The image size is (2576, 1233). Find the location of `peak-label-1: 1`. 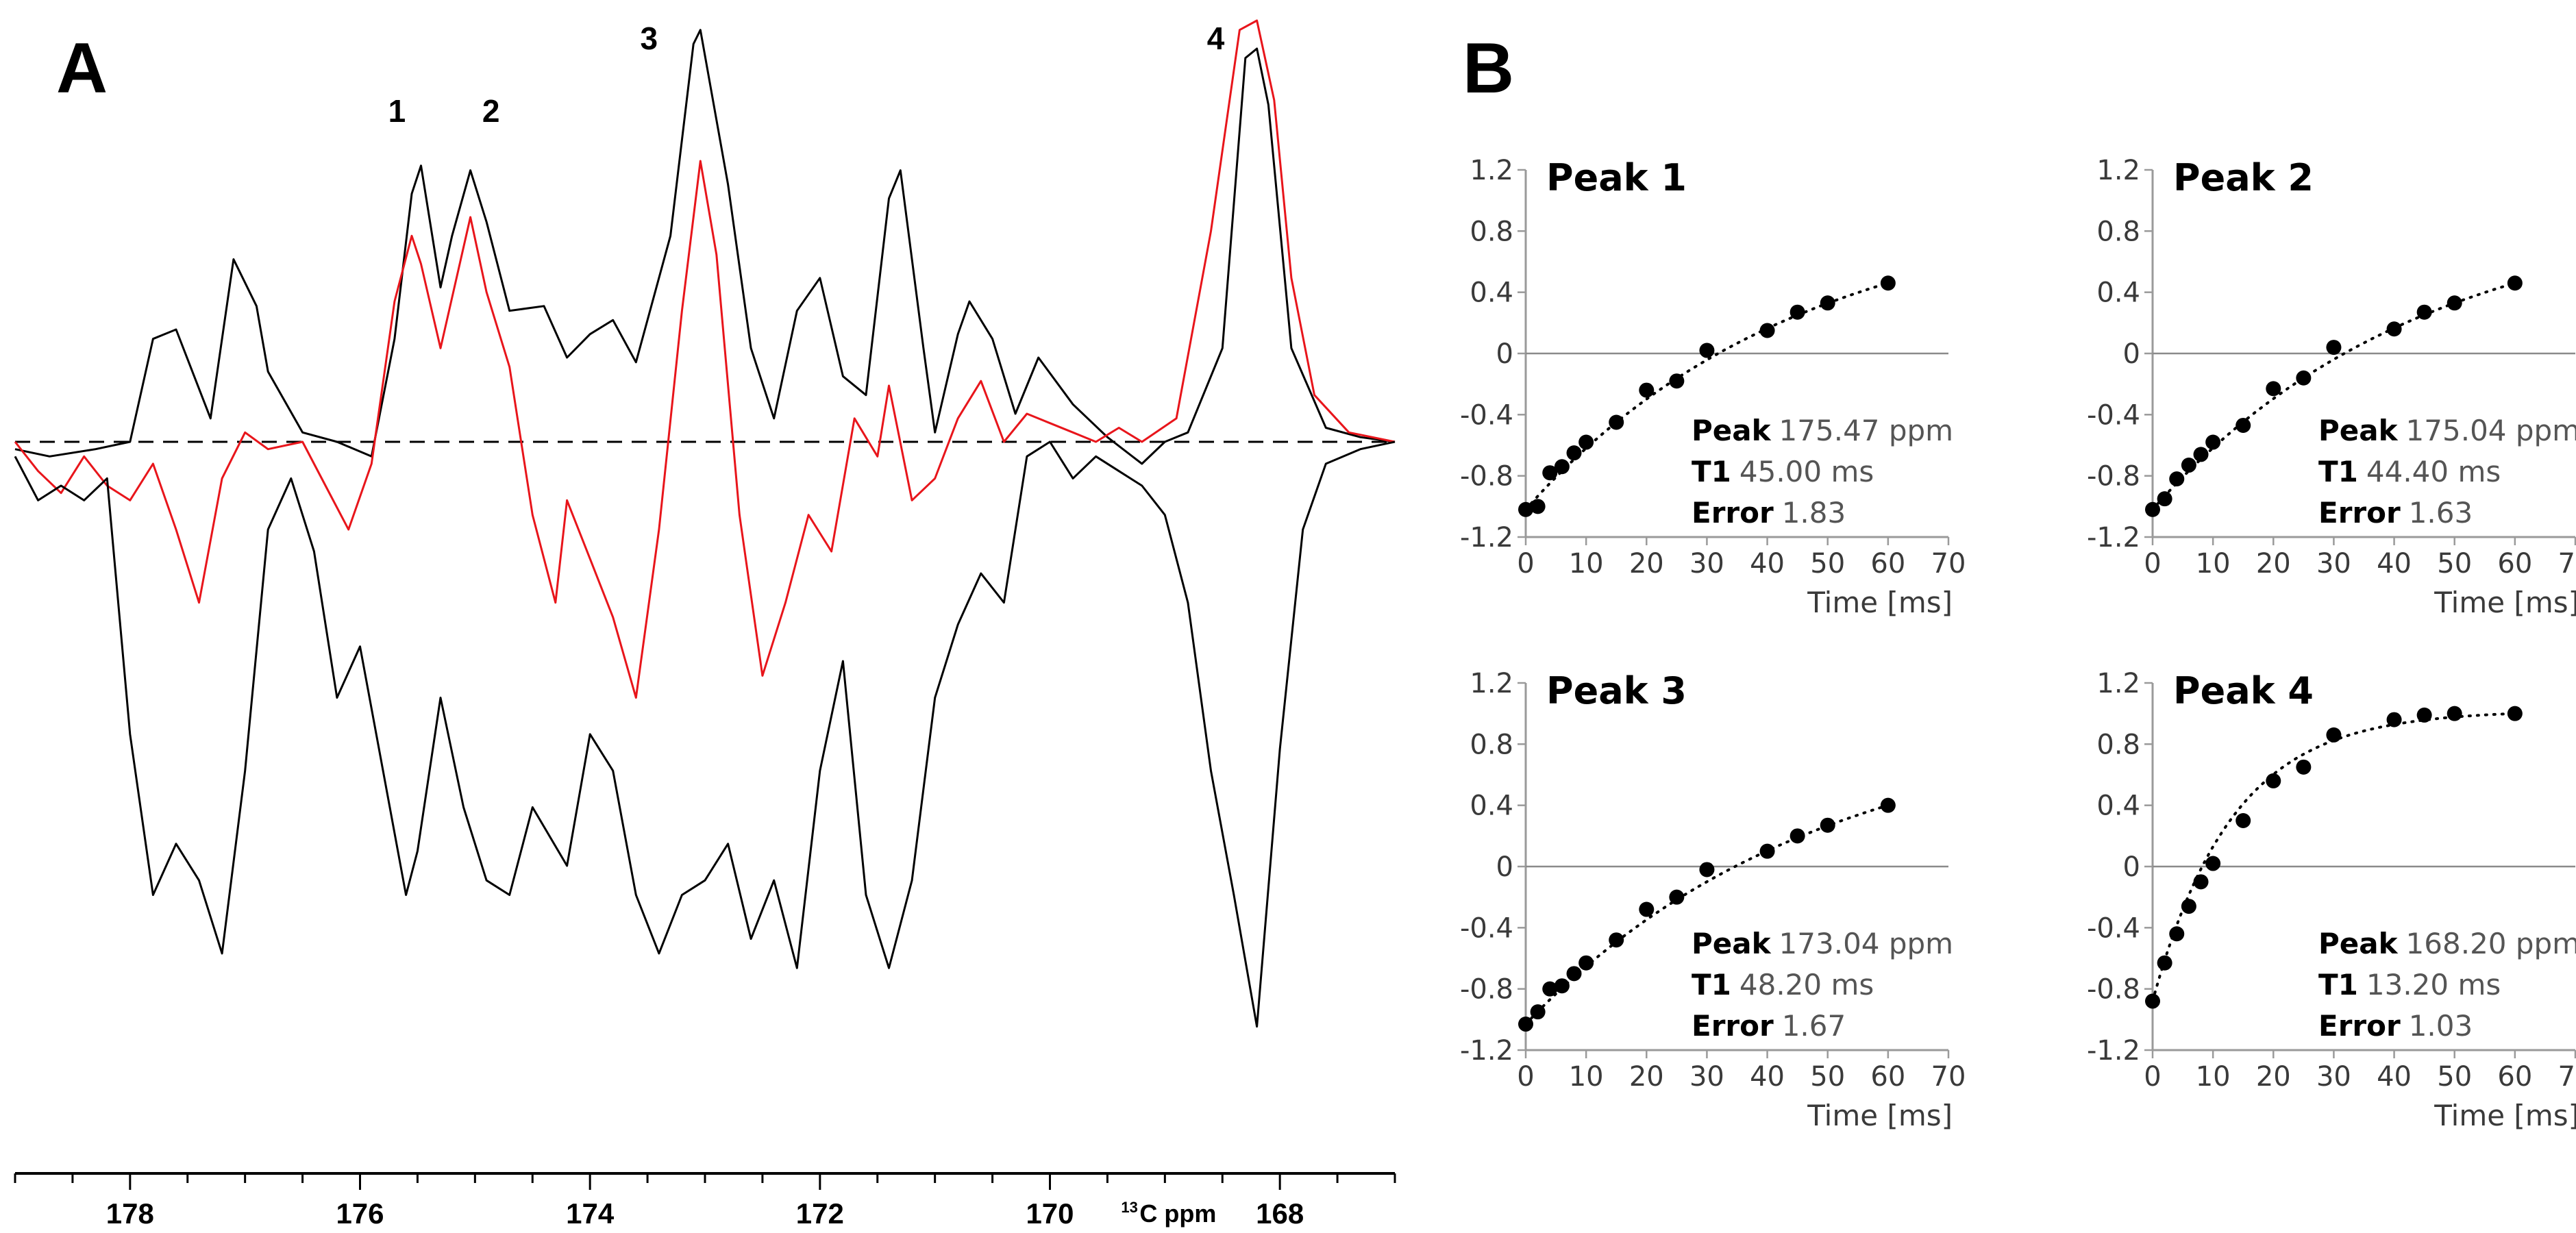

peak-label-1: 1 is located at coordinates (397, 111).